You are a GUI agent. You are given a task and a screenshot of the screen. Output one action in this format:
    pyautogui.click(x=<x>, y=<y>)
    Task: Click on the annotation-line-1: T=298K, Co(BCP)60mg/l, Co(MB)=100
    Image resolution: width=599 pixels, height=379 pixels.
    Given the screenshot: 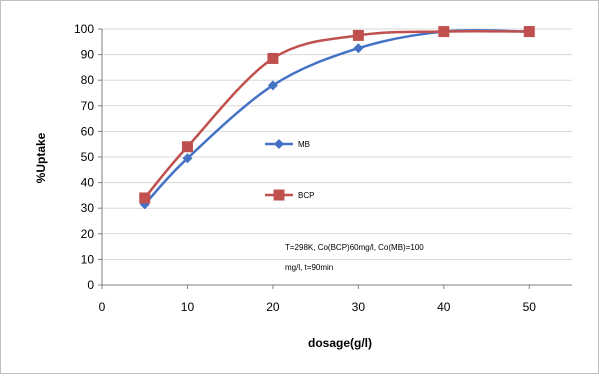 What is the action you would take?
    pyautogui.click(x=354, y=247)
    